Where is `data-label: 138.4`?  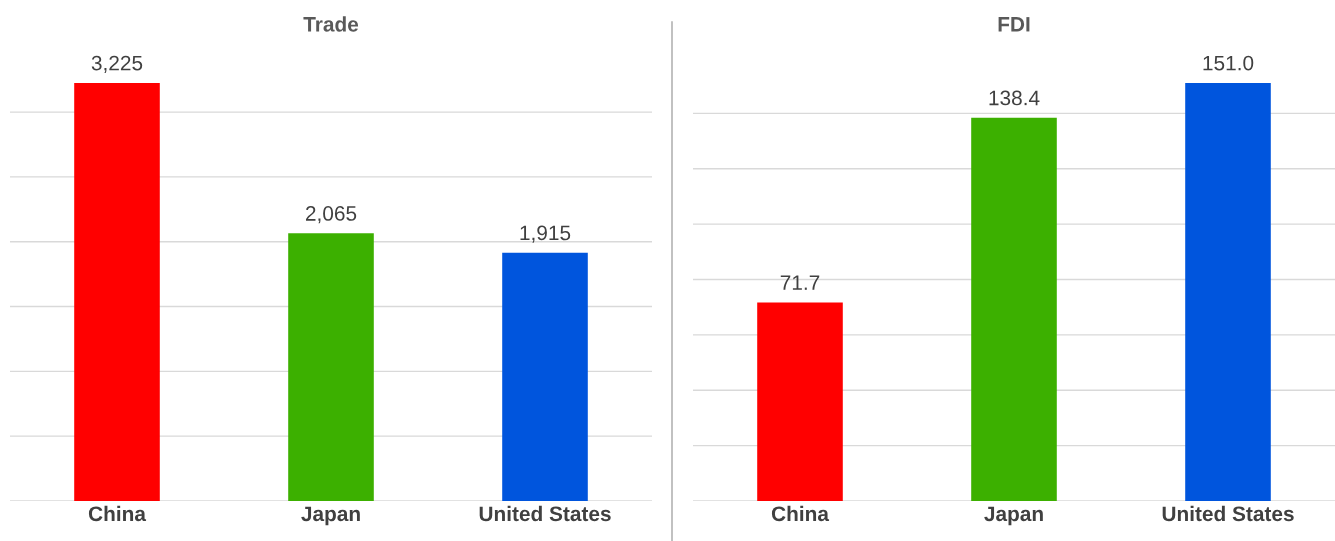
data-label: 138.4 is located at coordinates (1014, 98).